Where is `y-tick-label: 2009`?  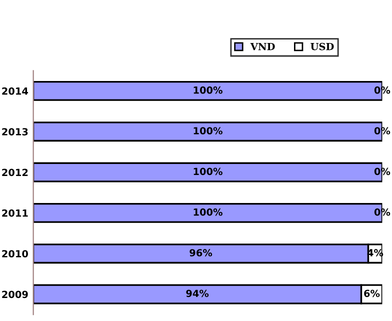 y-tick-label: 2009 is located at coordinates (15, 294).